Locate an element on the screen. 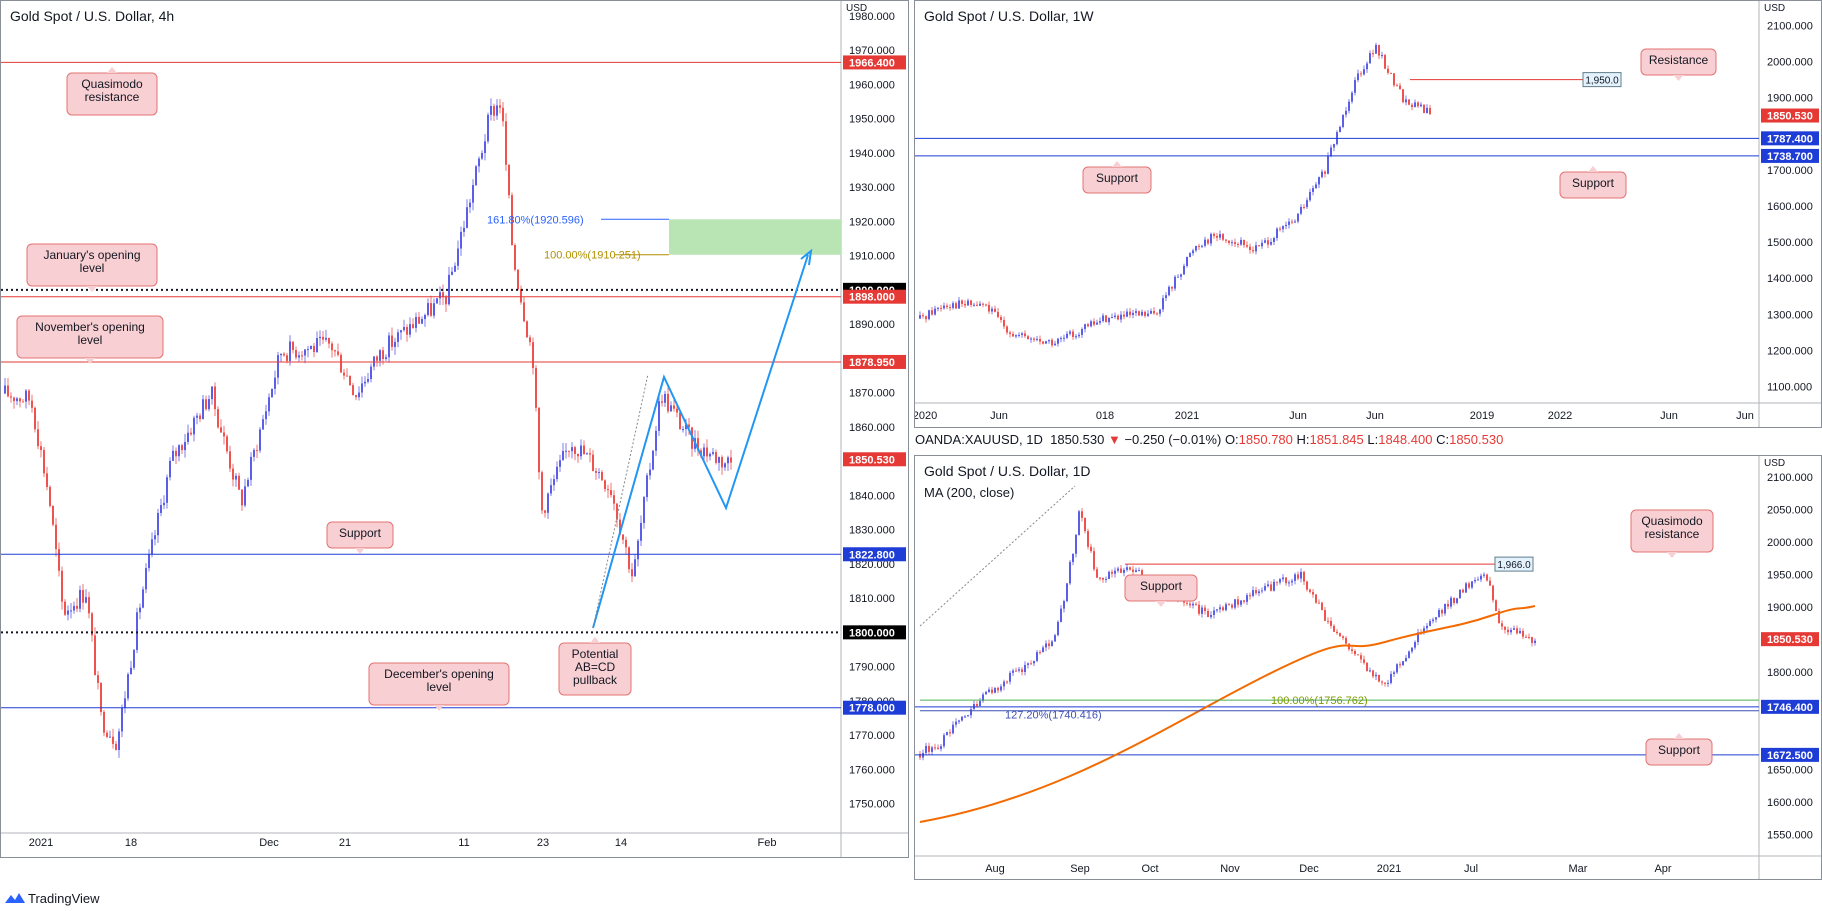 This screenshot has height=911, width=1822. time-tick-label: Jun is located at coordinates (1745, 416).